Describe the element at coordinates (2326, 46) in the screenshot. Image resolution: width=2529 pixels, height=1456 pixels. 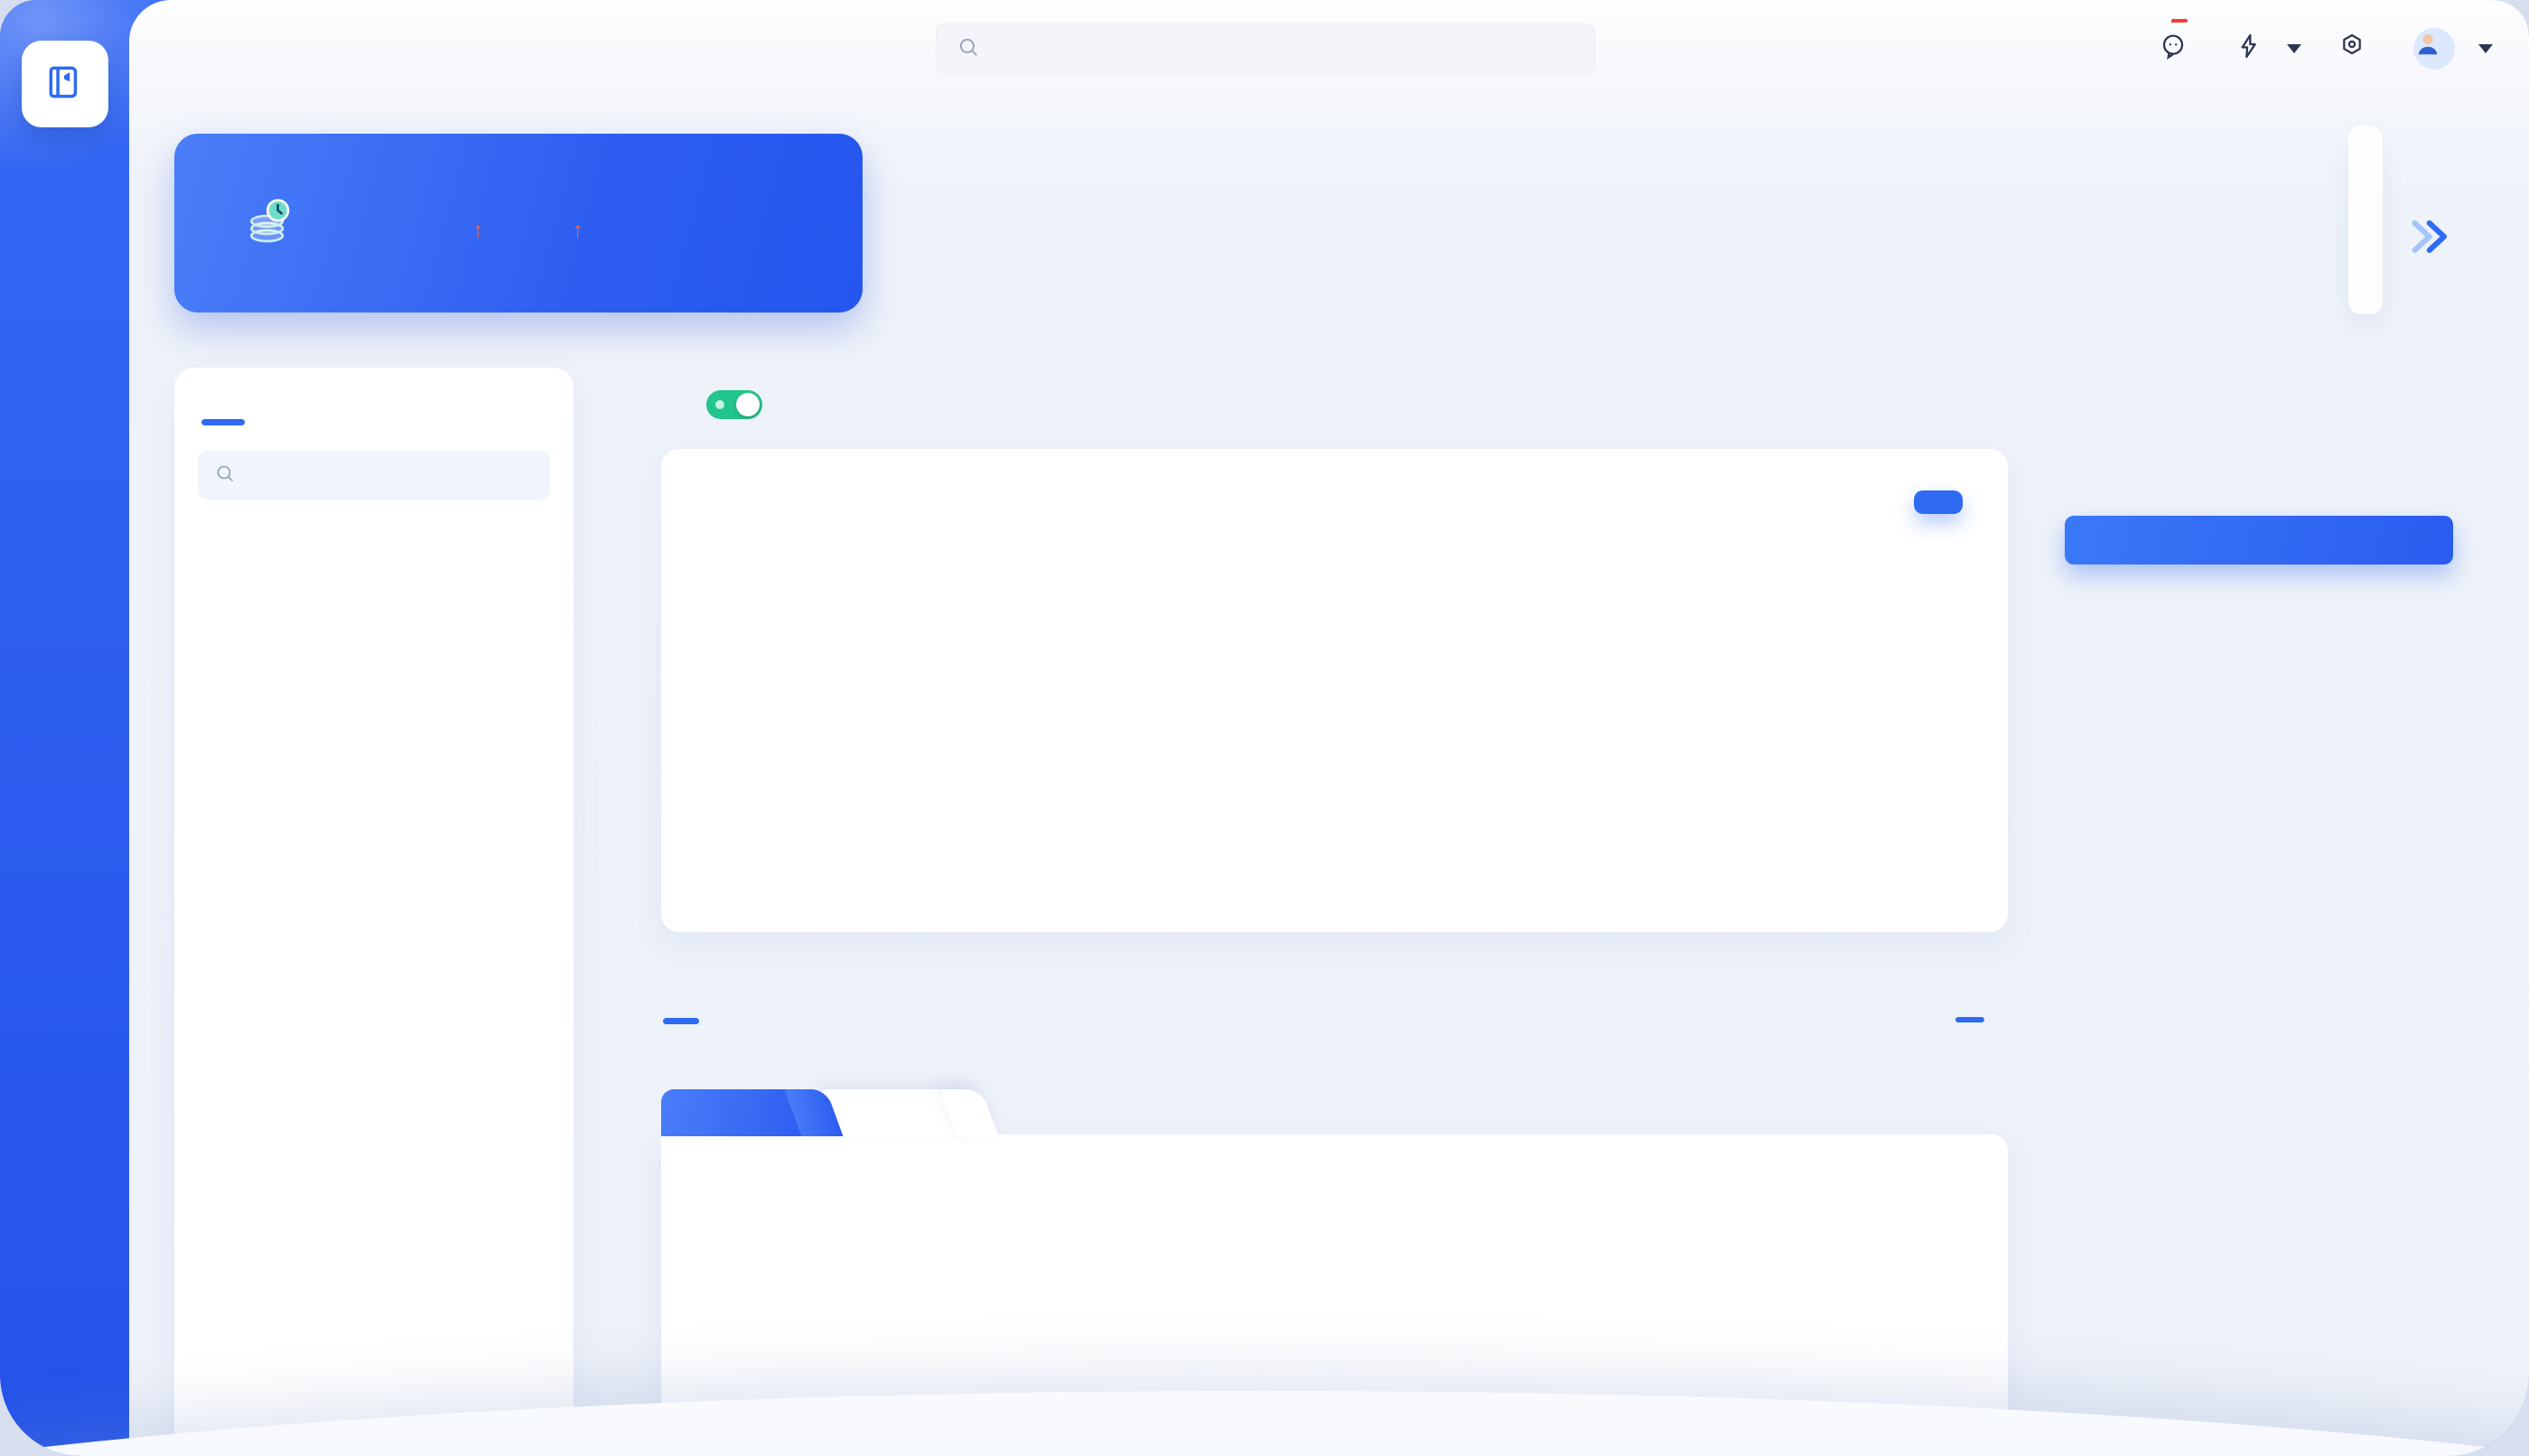
I see `topbar-right` at that location.